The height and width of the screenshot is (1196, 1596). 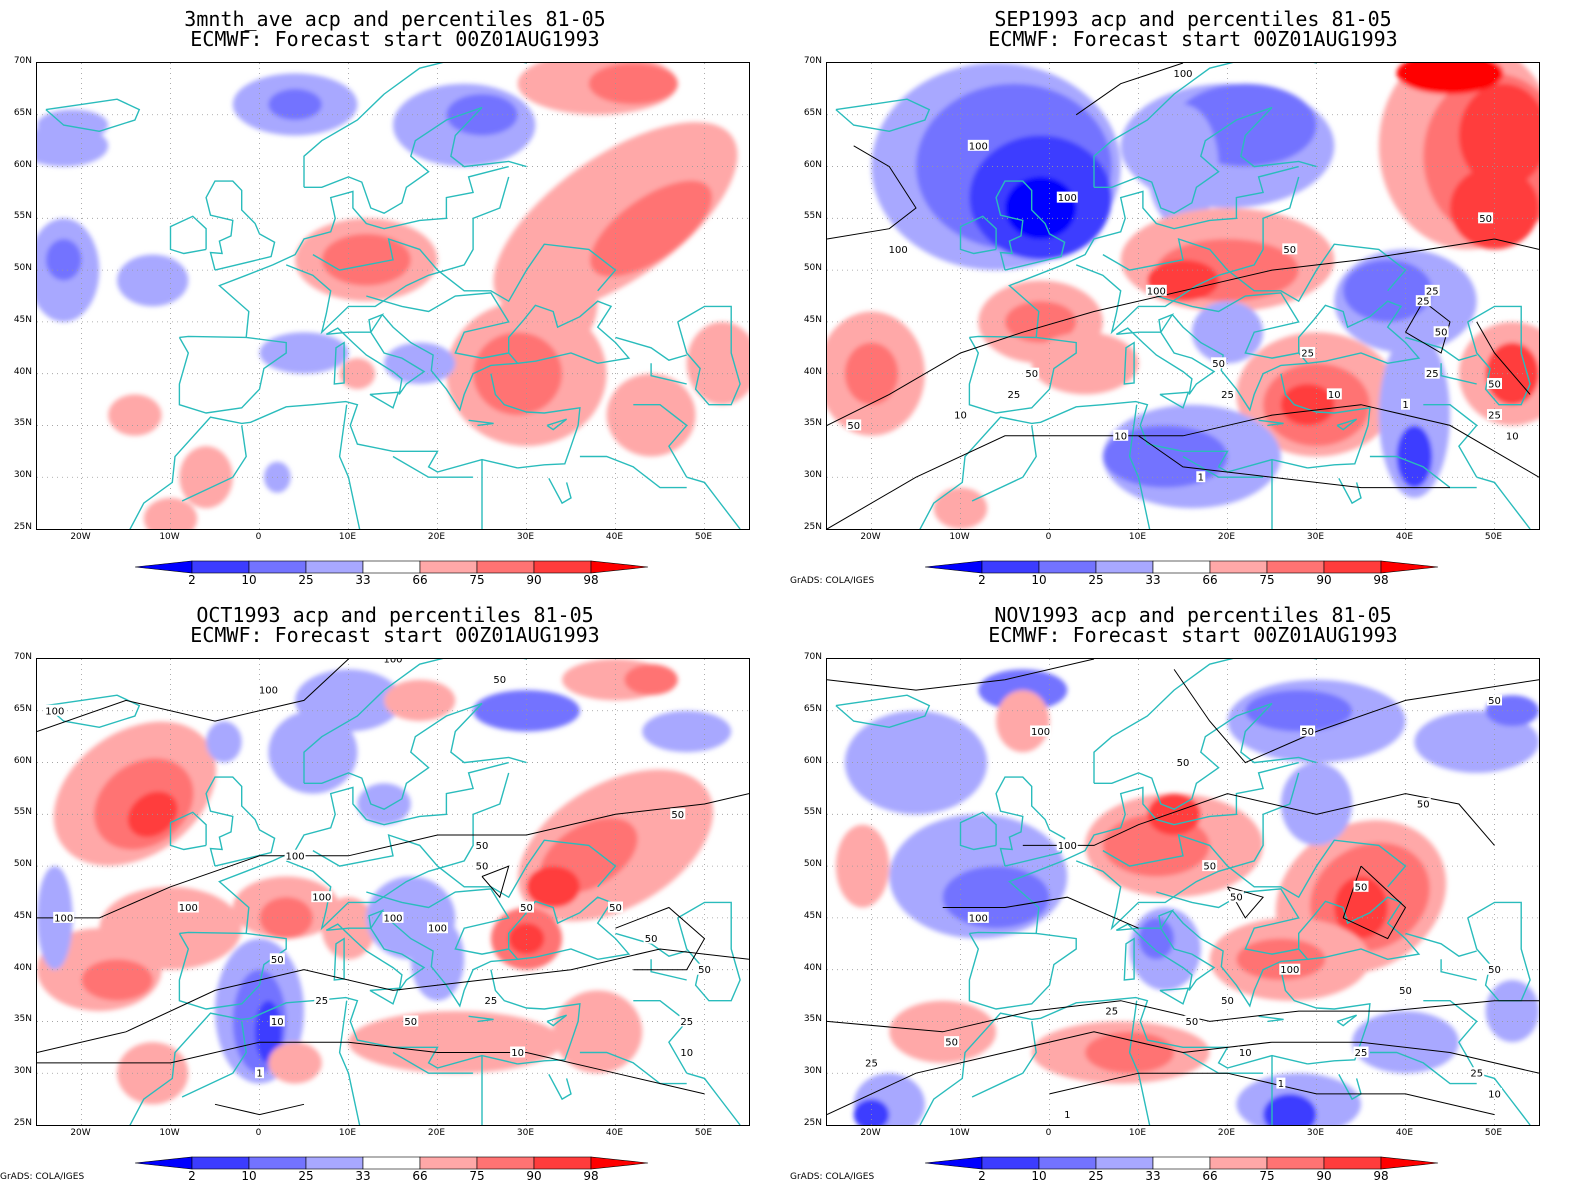 What do you see at coordinates (258, 1133) in the screenshot?
I see `longitude-tick-label: 0` at bounding box center [258, 1133].